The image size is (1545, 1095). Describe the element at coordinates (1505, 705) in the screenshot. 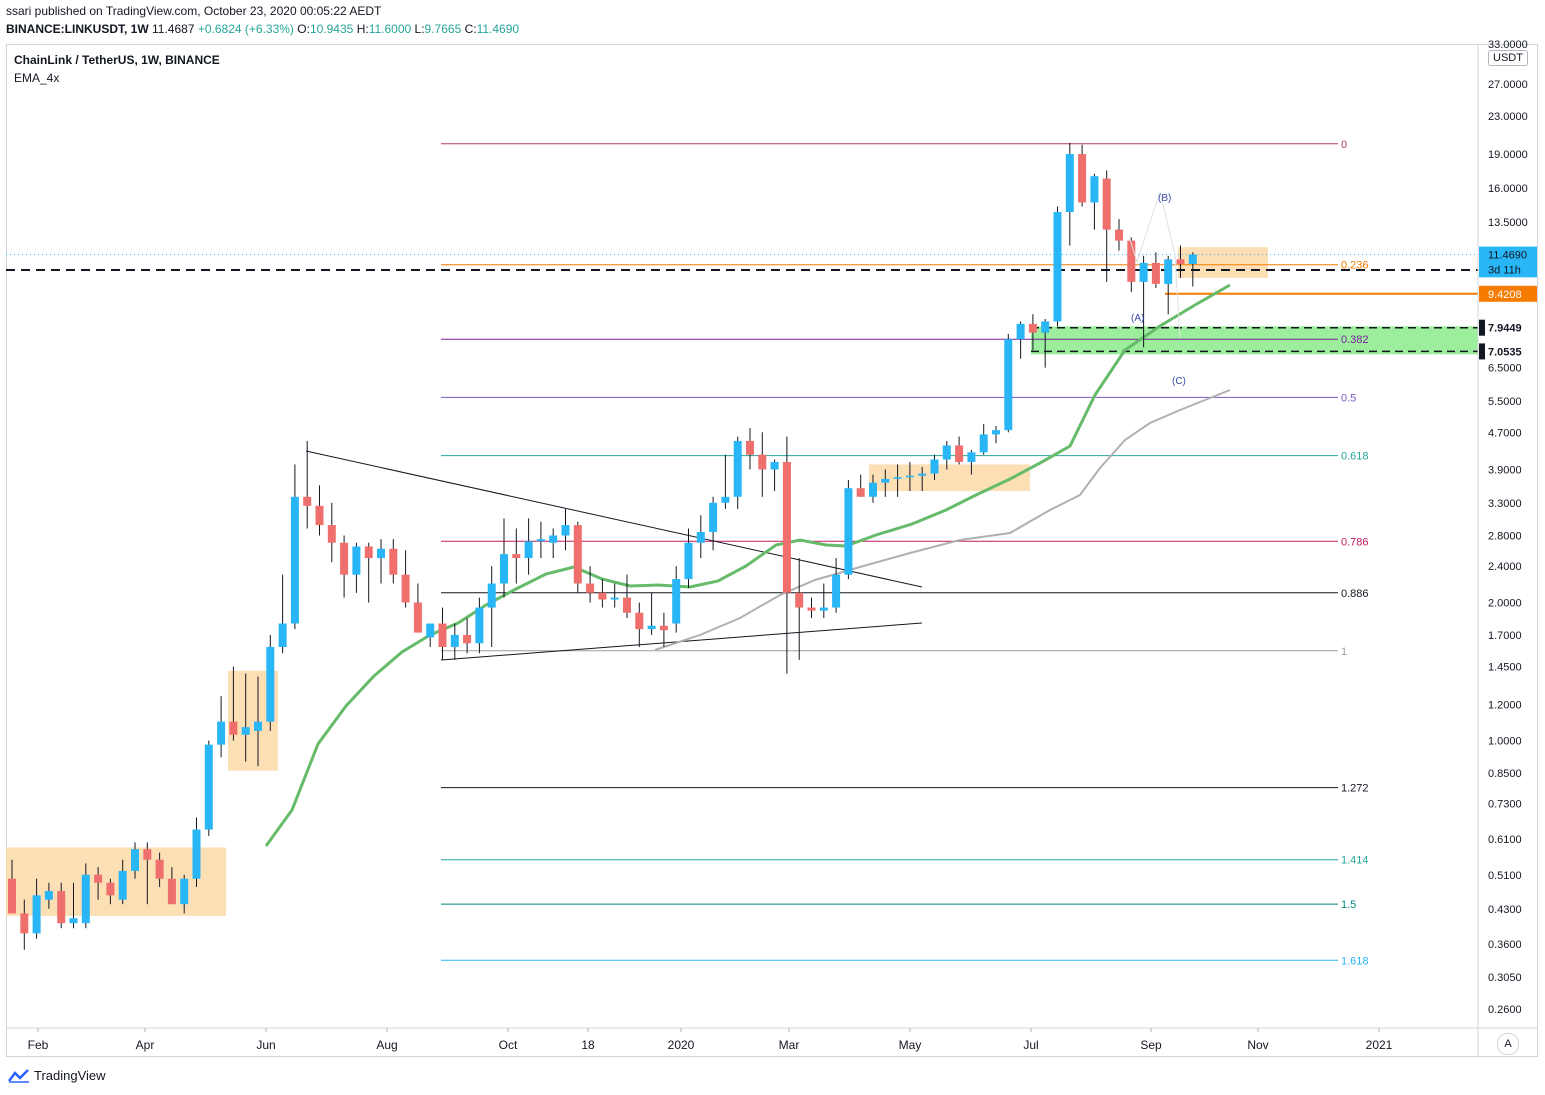

I see `price-tick-label: 1.2000` at that location.